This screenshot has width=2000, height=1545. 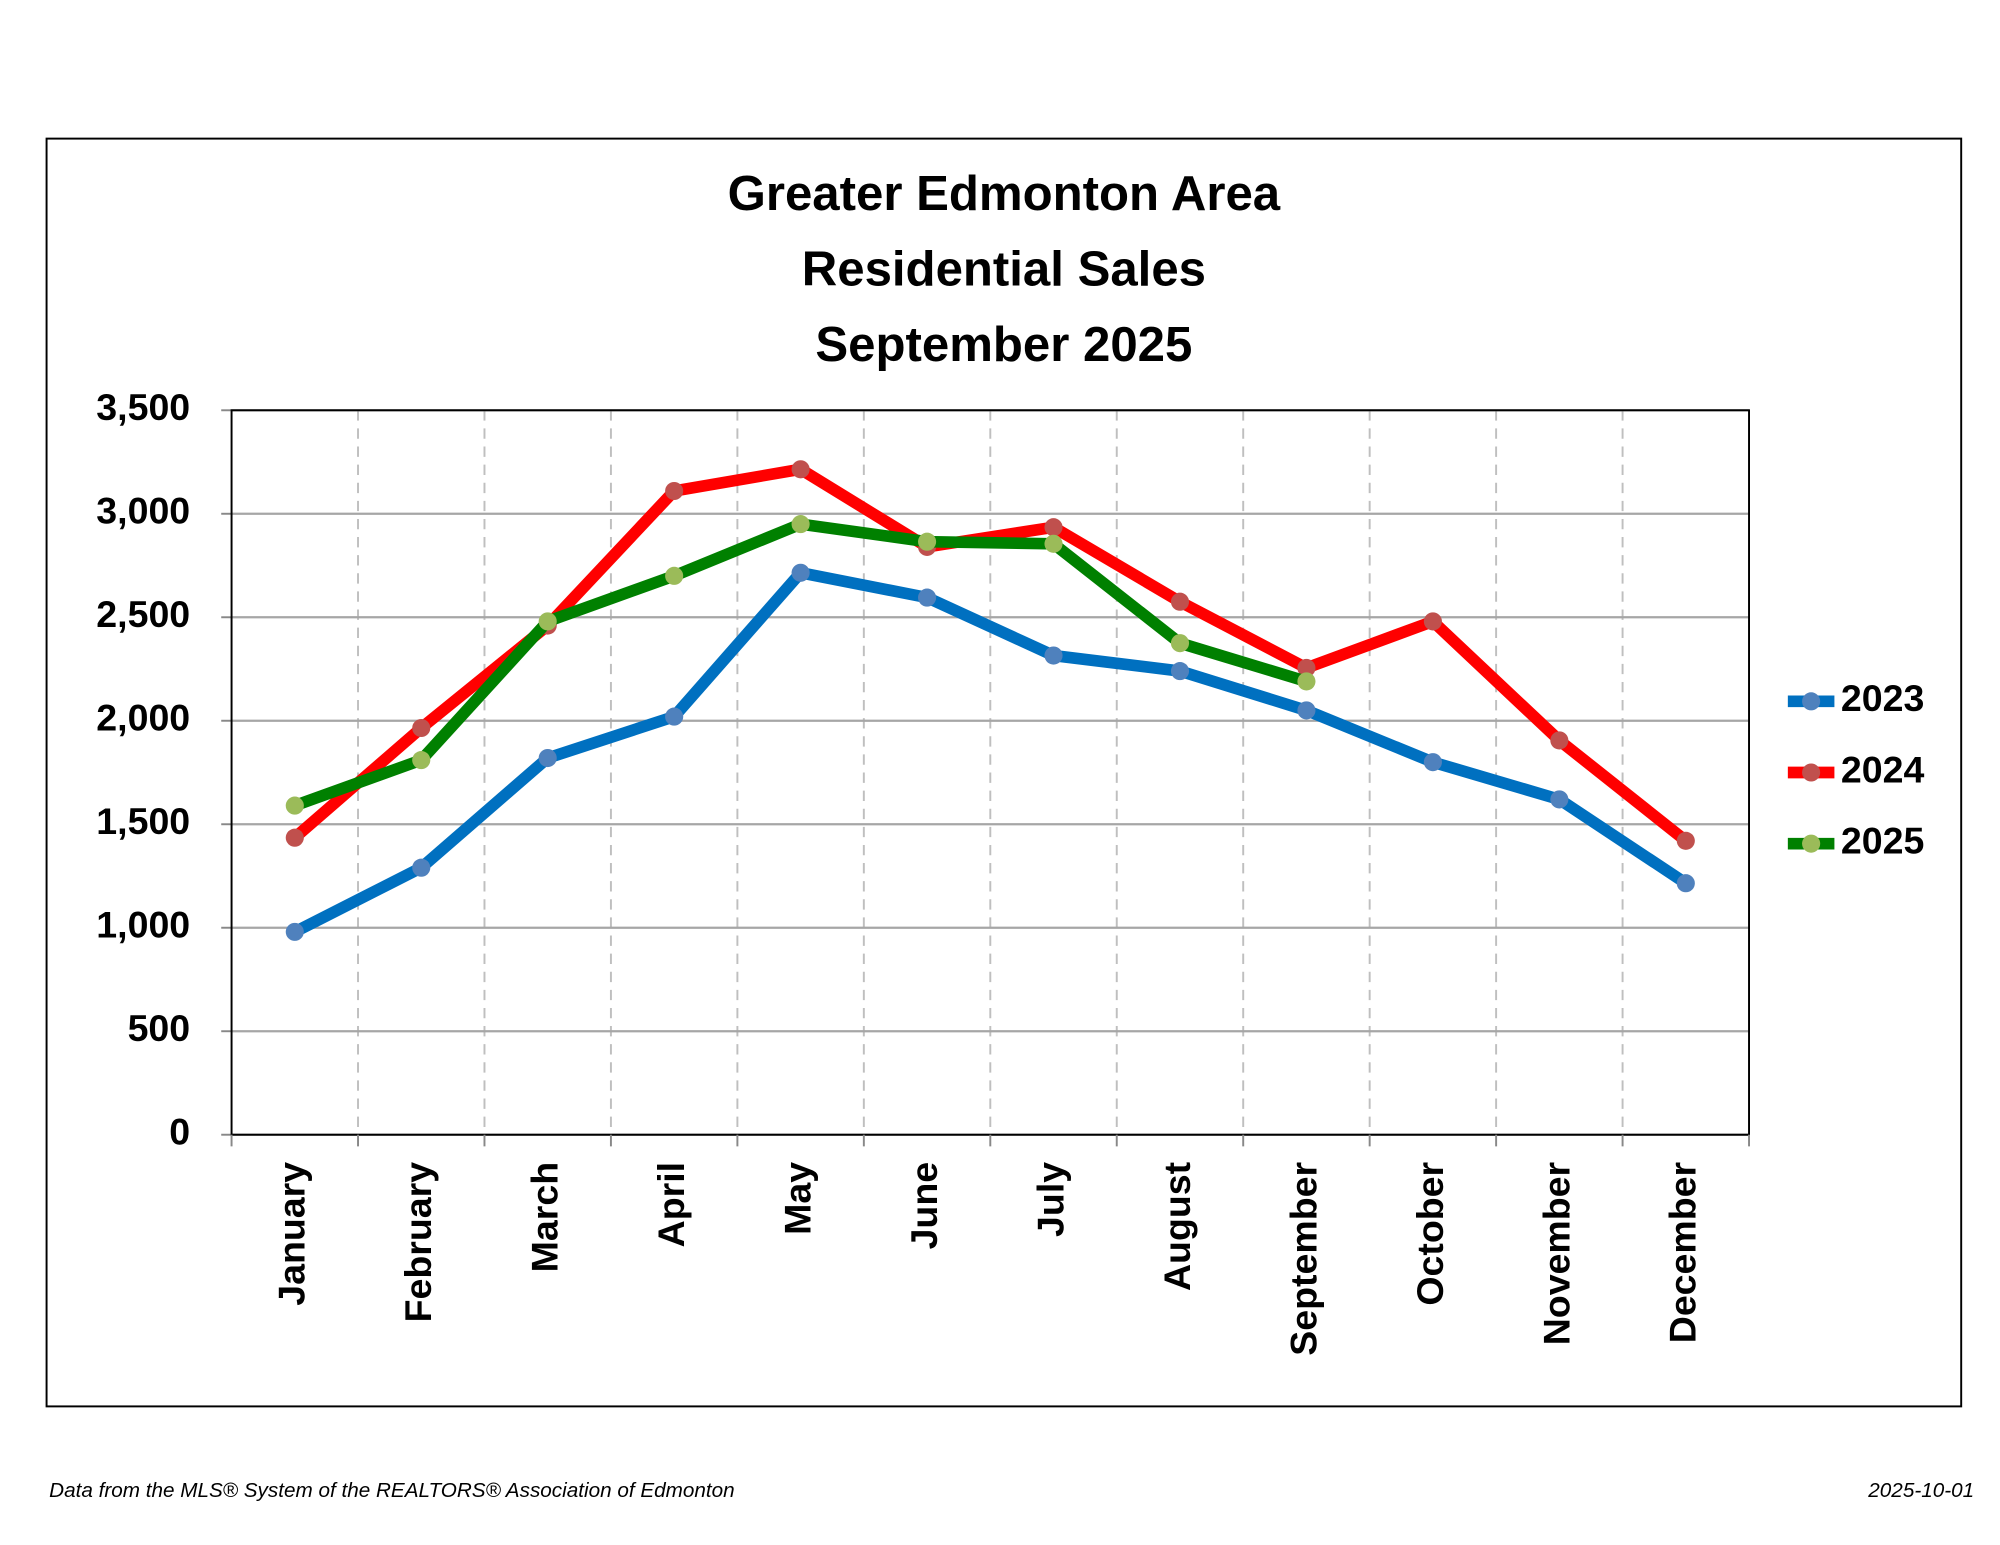 What do you see at coordinates (1303, 1258) in the screenshot?
I see `x-tick-label: September` at bounding box center [1303, 1258].